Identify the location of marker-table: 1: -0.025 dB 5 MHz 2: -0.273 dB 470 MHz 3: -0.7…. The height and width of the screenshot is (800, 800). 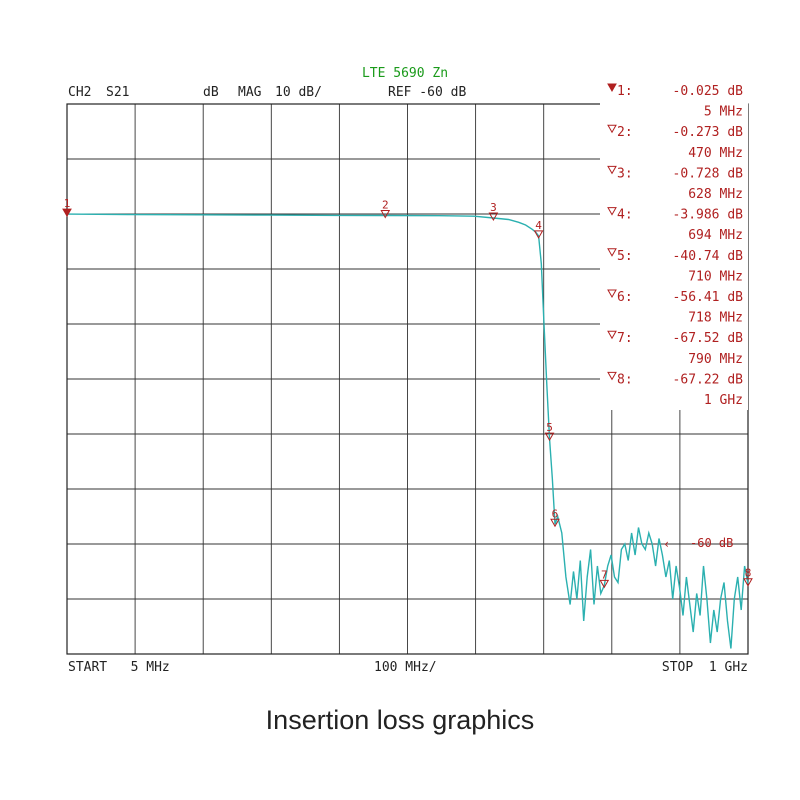
(675, 245).